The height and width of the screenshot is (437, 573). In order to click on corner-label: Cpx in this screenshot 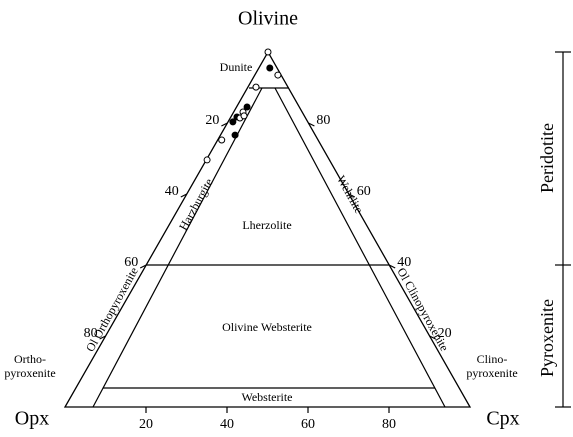, I will do `click(502, 419)`.